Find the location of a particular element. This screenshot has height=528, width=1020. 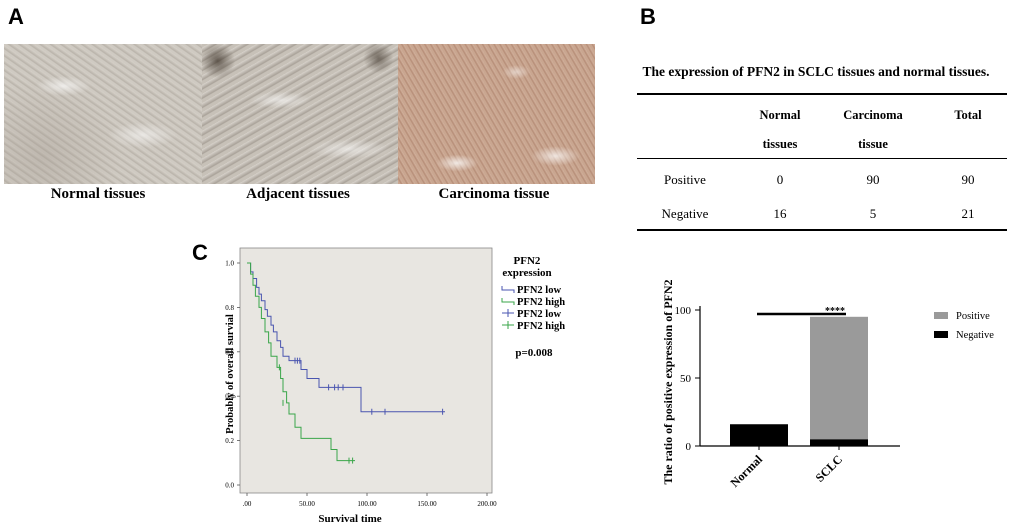

header-carcinoma-line1: Carcinoma is located at coordinates (873, 115).